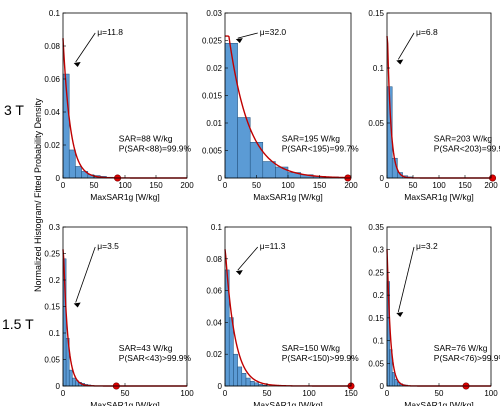  Describe the element at coordinates (146, 348) in the screenshot. I see `sar-annotation-line: SAR=43 W/kg` at that location.